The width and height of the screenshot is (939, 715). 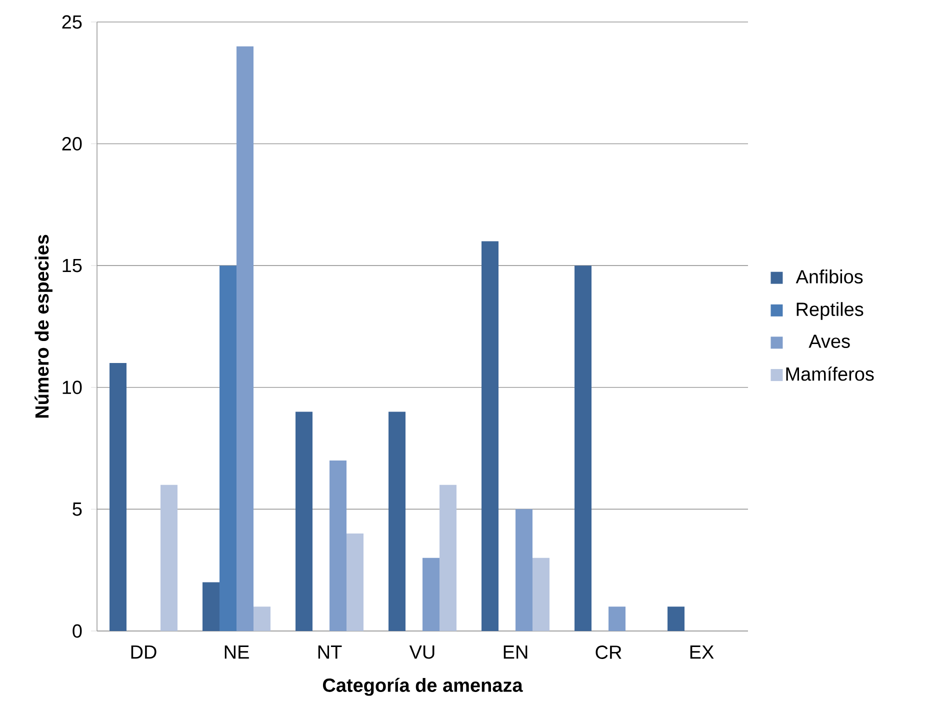 I want to click on y-tick-label: 15, so click(x=72, y=265).